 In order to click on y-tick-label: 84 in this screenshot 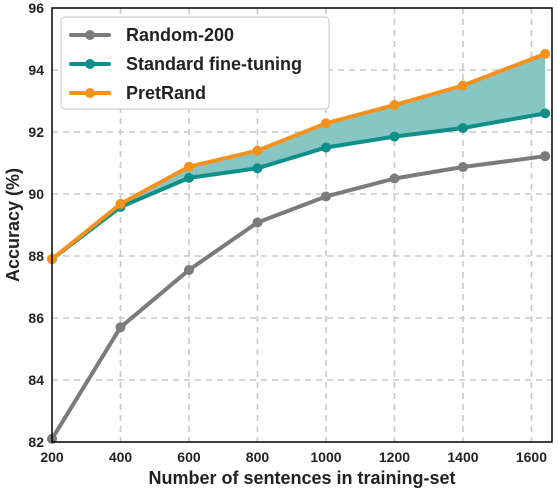, I will do `click(36, 380)`.